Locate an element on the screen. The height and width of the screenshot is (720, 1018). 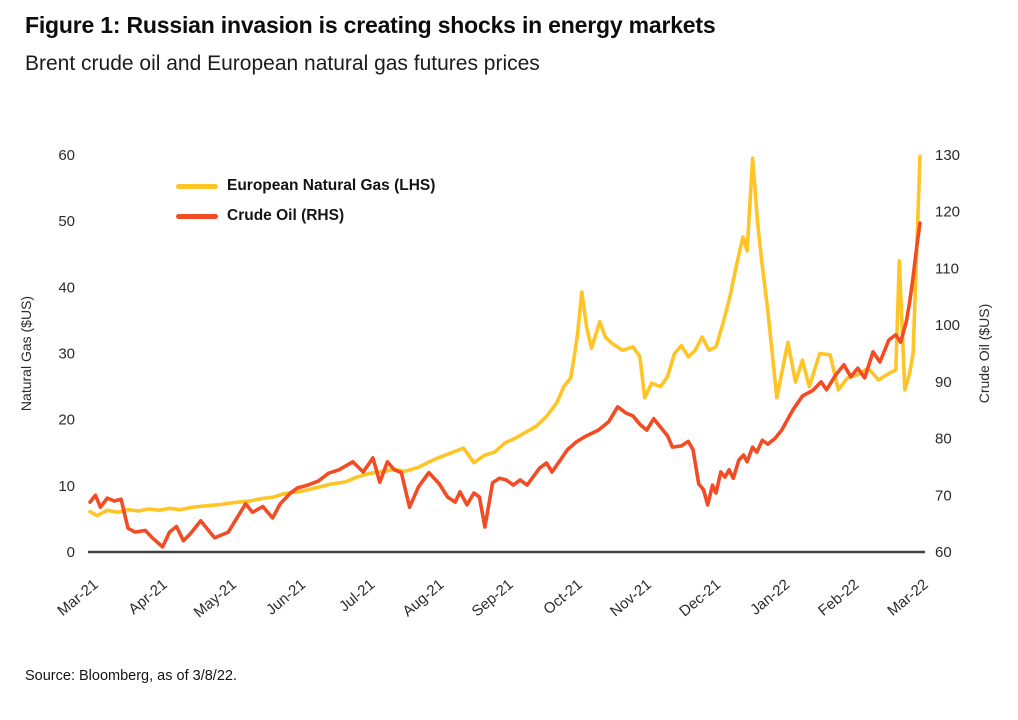
legend-label-gas: European Natural Gas (LHS) is located at coordinates (331, 185).